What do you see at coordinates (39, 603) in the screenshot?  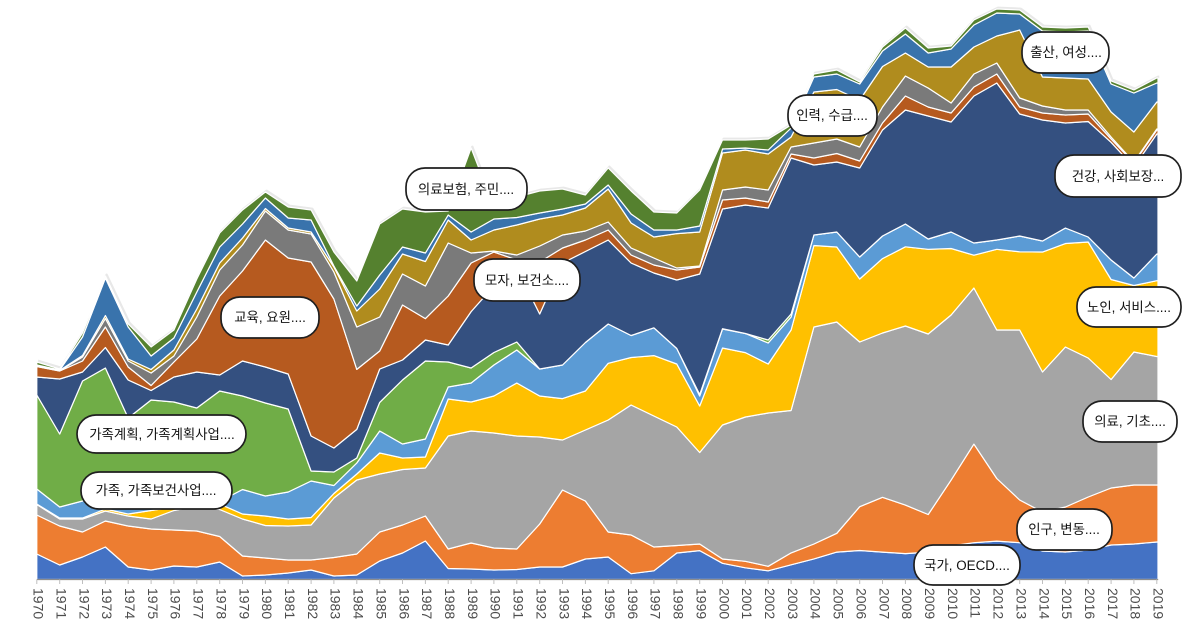 I see `svg-text: 1970` at bounding box center [39, 603].